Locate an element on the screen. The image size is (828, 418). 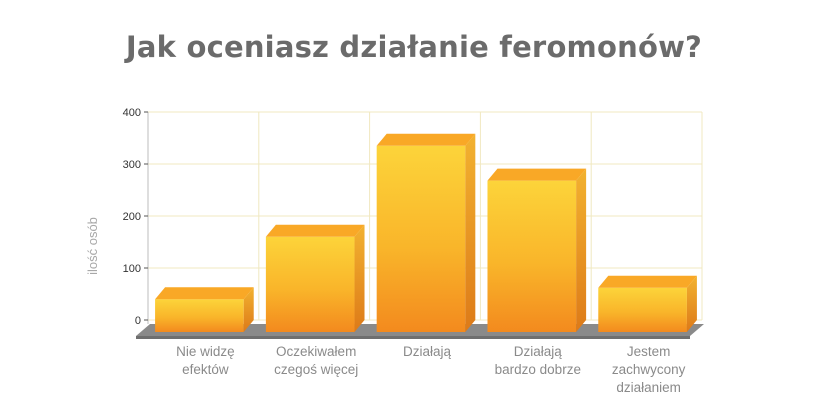
y-tick-label: 200 is located at coordinates (132, 217).